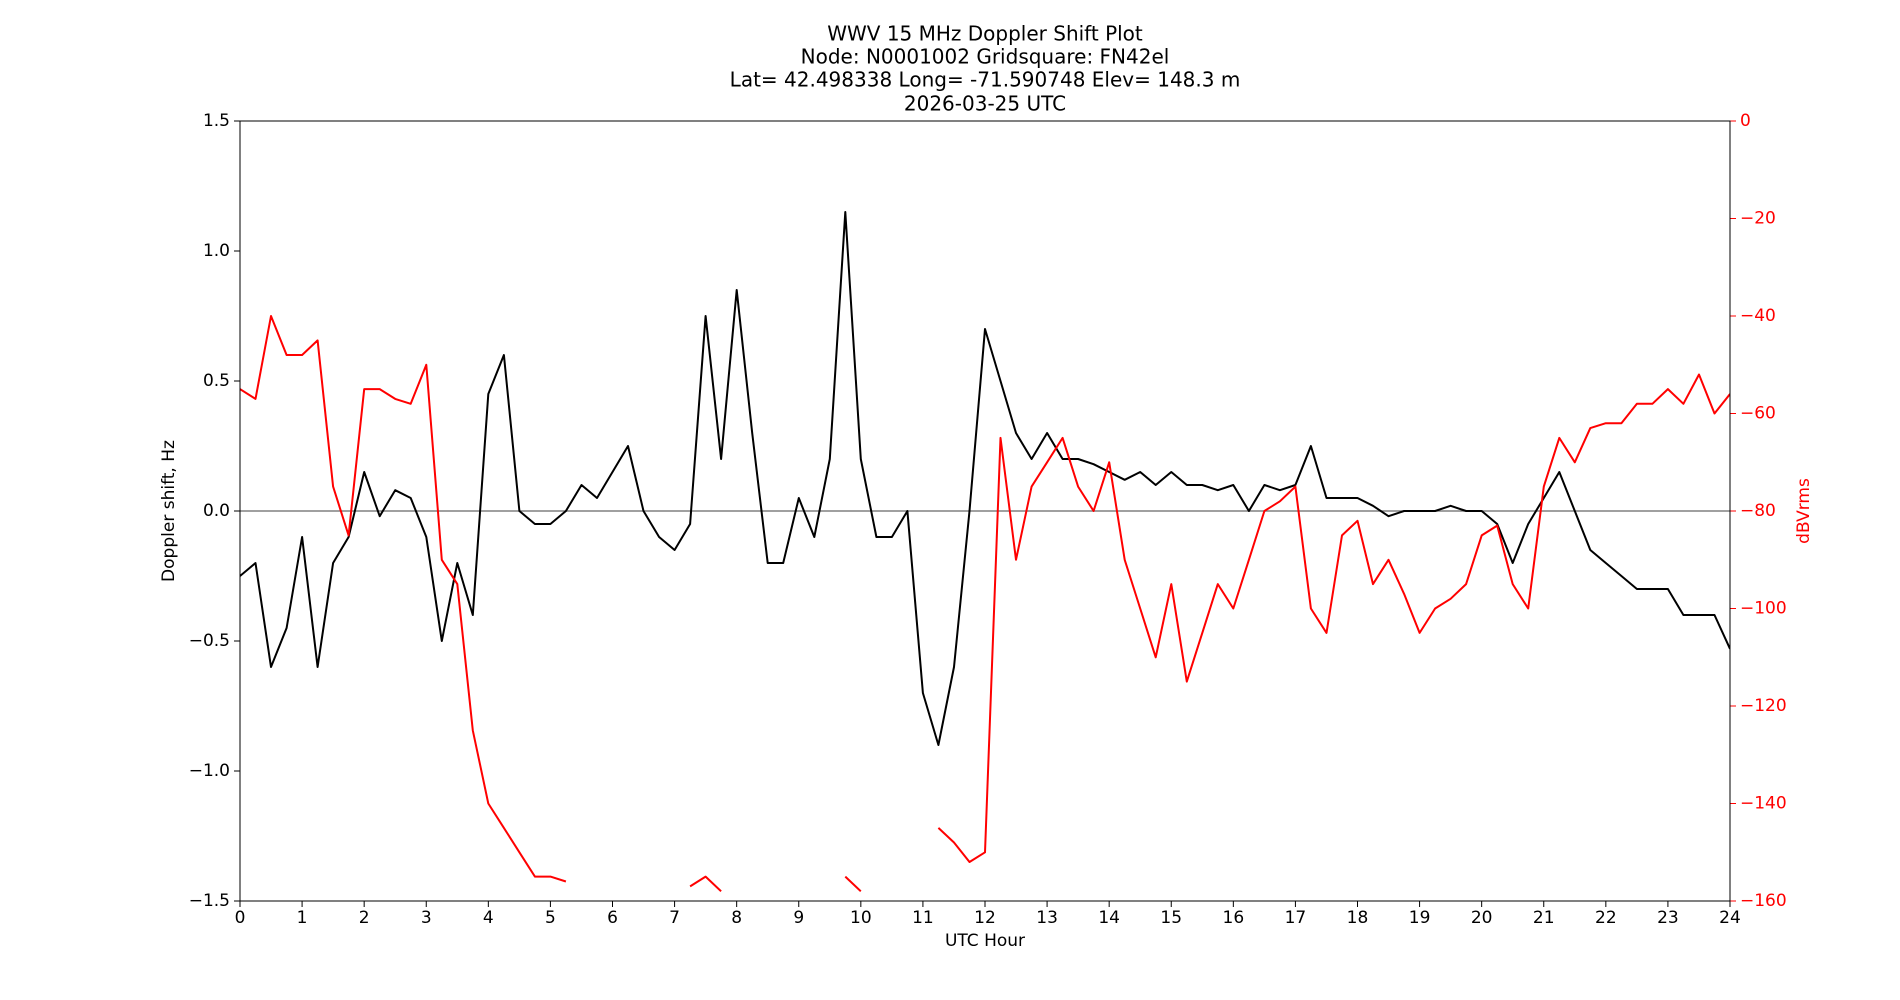 This screenshot has height=1000, width=1900. Describe the element at coordinates (1606, 918) in the screenshot. I see `x-tick-label: 22` at that location.